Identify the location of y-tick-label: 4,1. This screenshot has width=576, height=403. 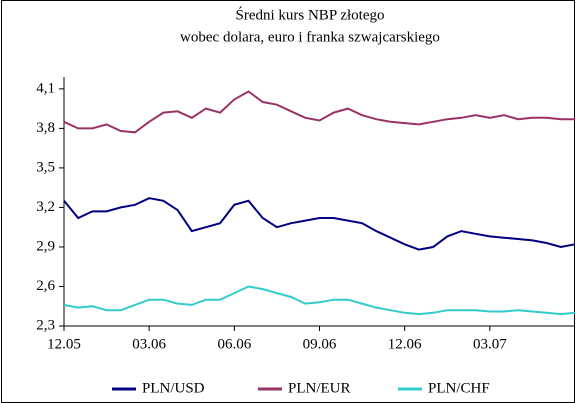
(45, 88).